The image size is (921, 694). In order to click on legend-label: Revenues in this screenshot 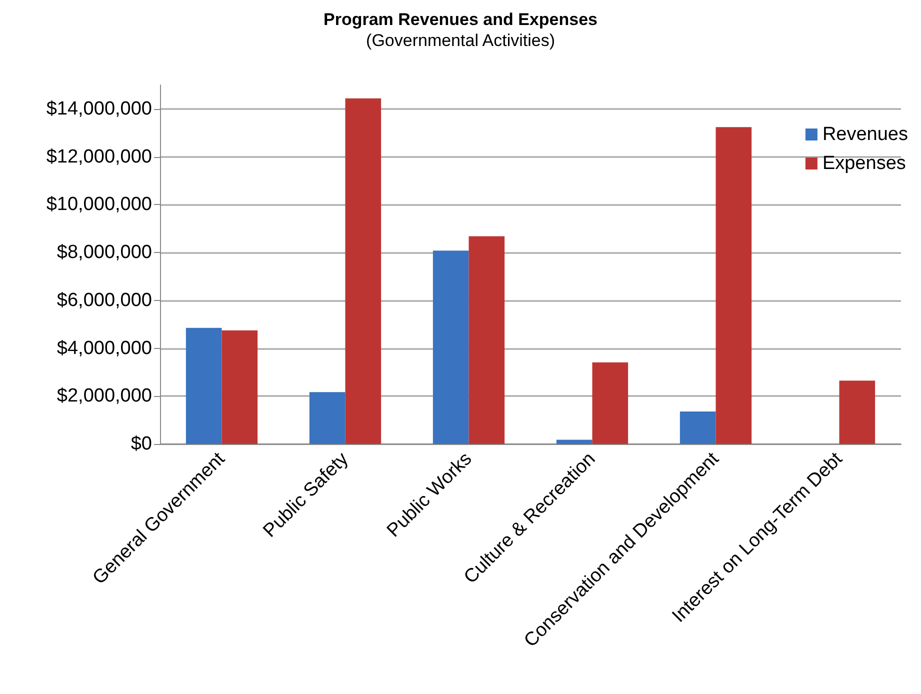, I will do `click(865, 134)`.